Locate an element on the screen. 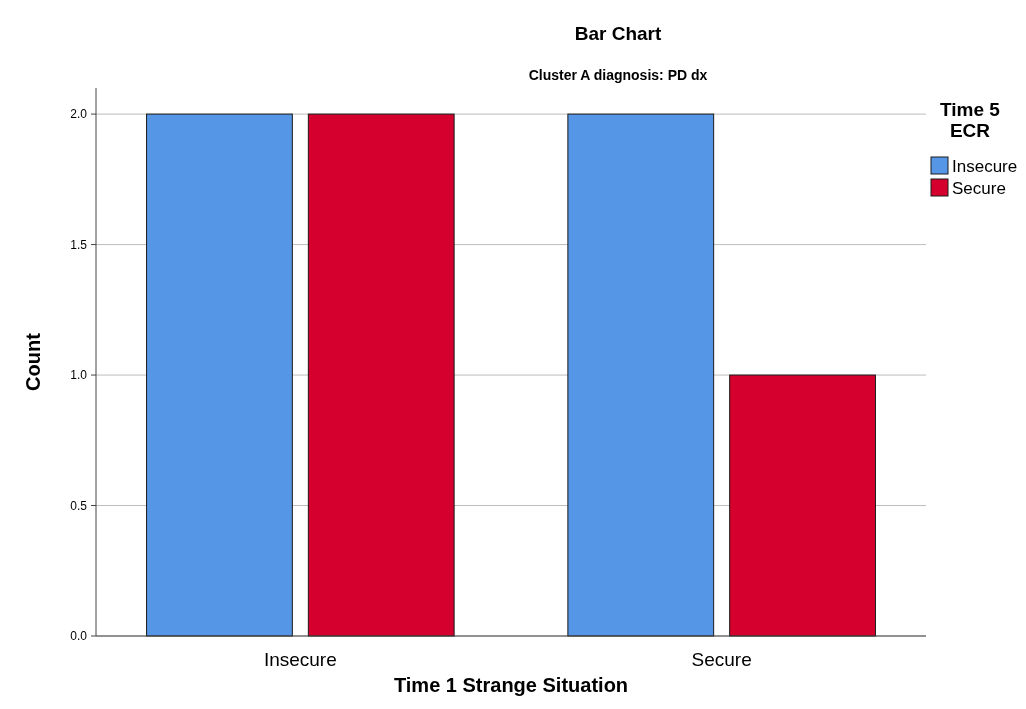  x-axis-title: Time 1 Strange Situation is located at coordinates (511, 685).